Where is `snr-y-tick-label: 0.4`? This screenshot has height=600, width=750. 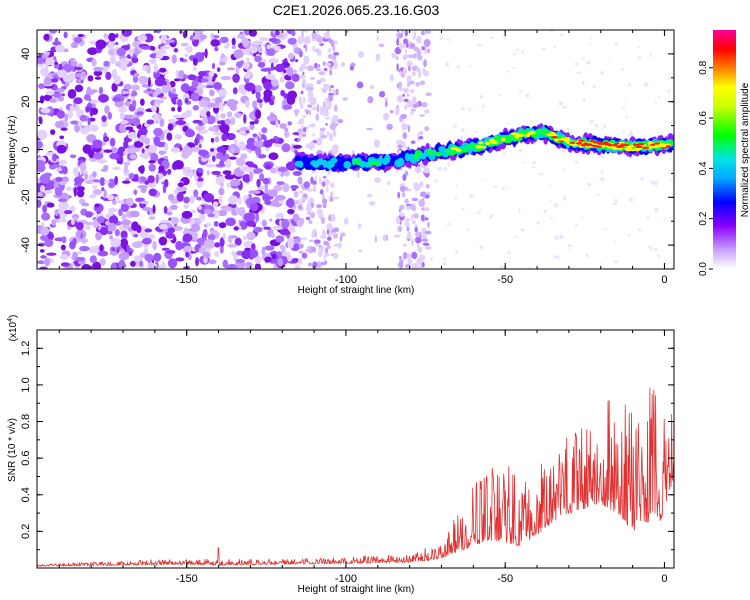
snr-y-tick-label: 0.4 is located at coordinates (26, 494).